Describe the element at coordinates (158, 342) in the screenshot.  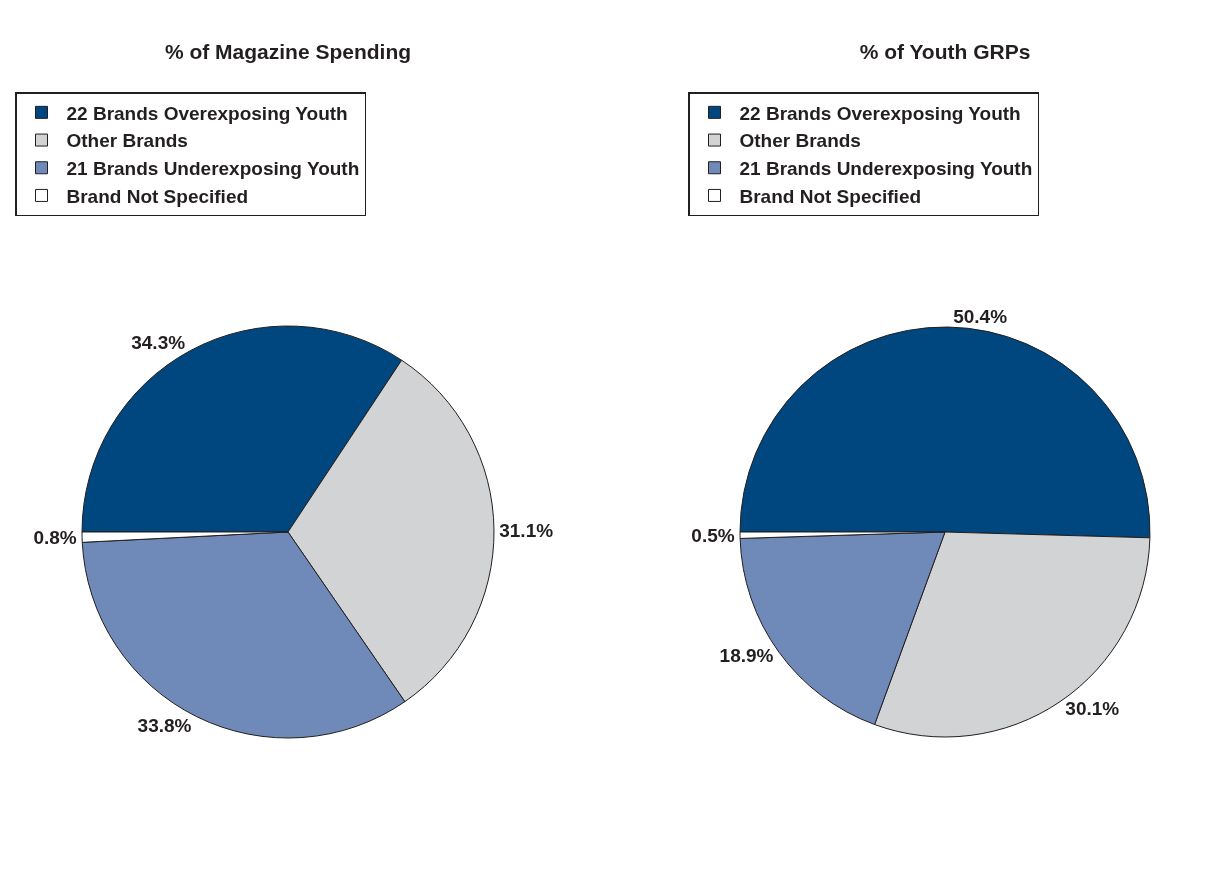
I see `data-label: 34.3%` at that location.